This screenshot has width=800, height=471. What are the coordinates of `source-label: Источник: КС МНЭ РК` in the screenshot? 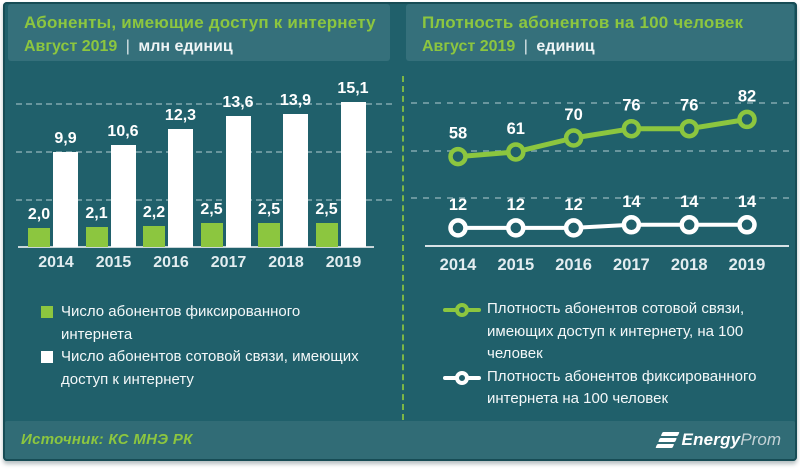 It's located at (107, 439).